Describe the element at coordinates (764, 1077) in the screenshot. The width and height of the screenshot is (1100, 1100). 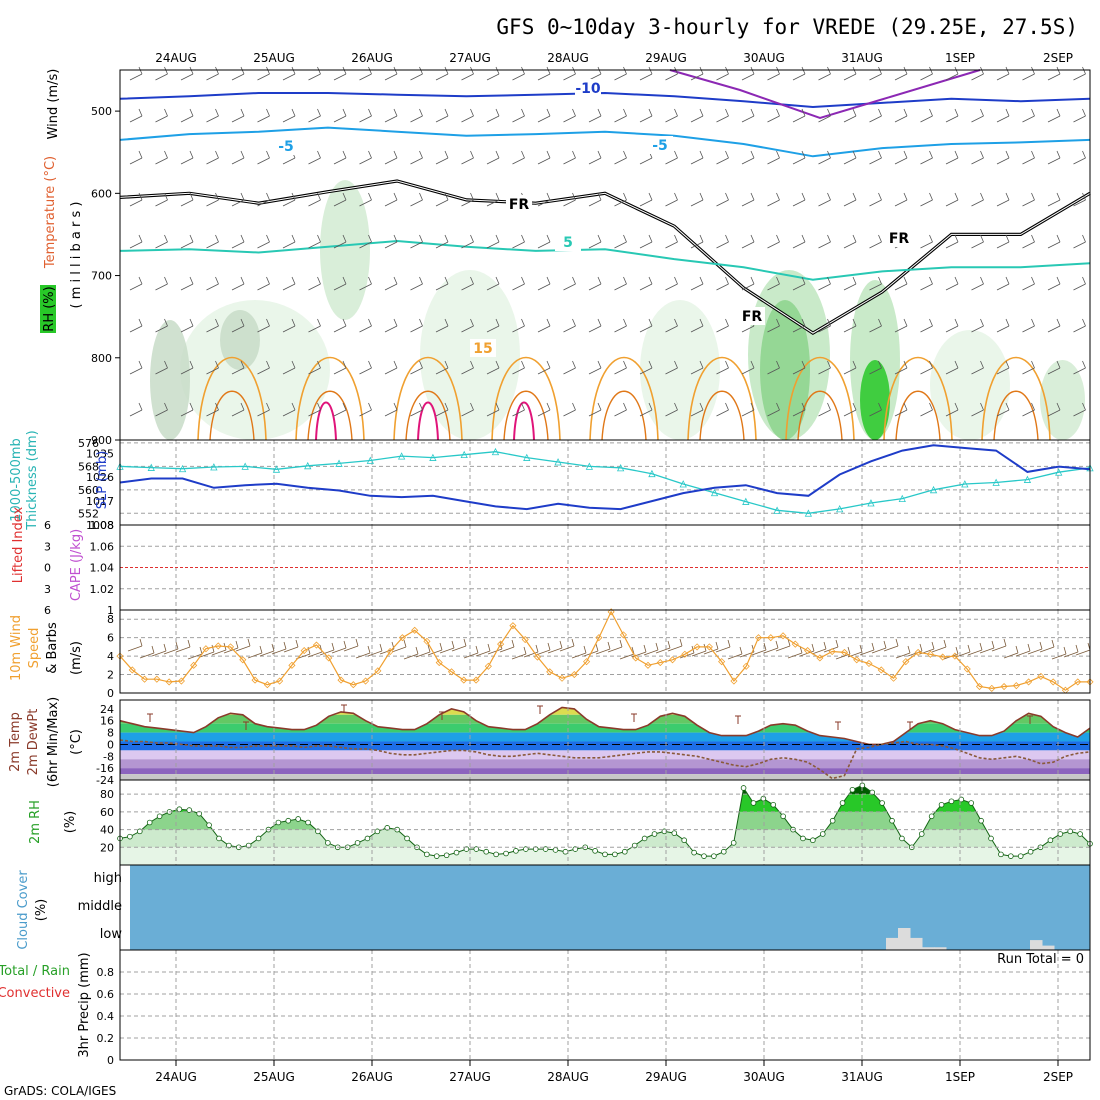
I see `date-label-bottom: 30AUG` at that location.